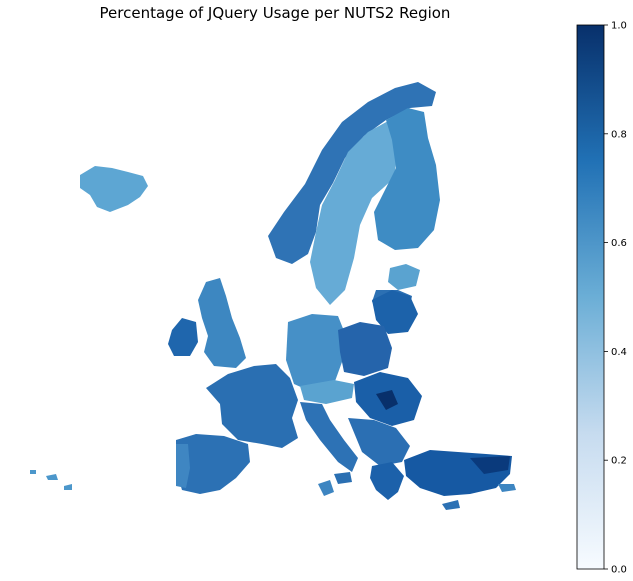 This screenshot has width=633, height=581. I want to click on region-austria, so click(327, 392).